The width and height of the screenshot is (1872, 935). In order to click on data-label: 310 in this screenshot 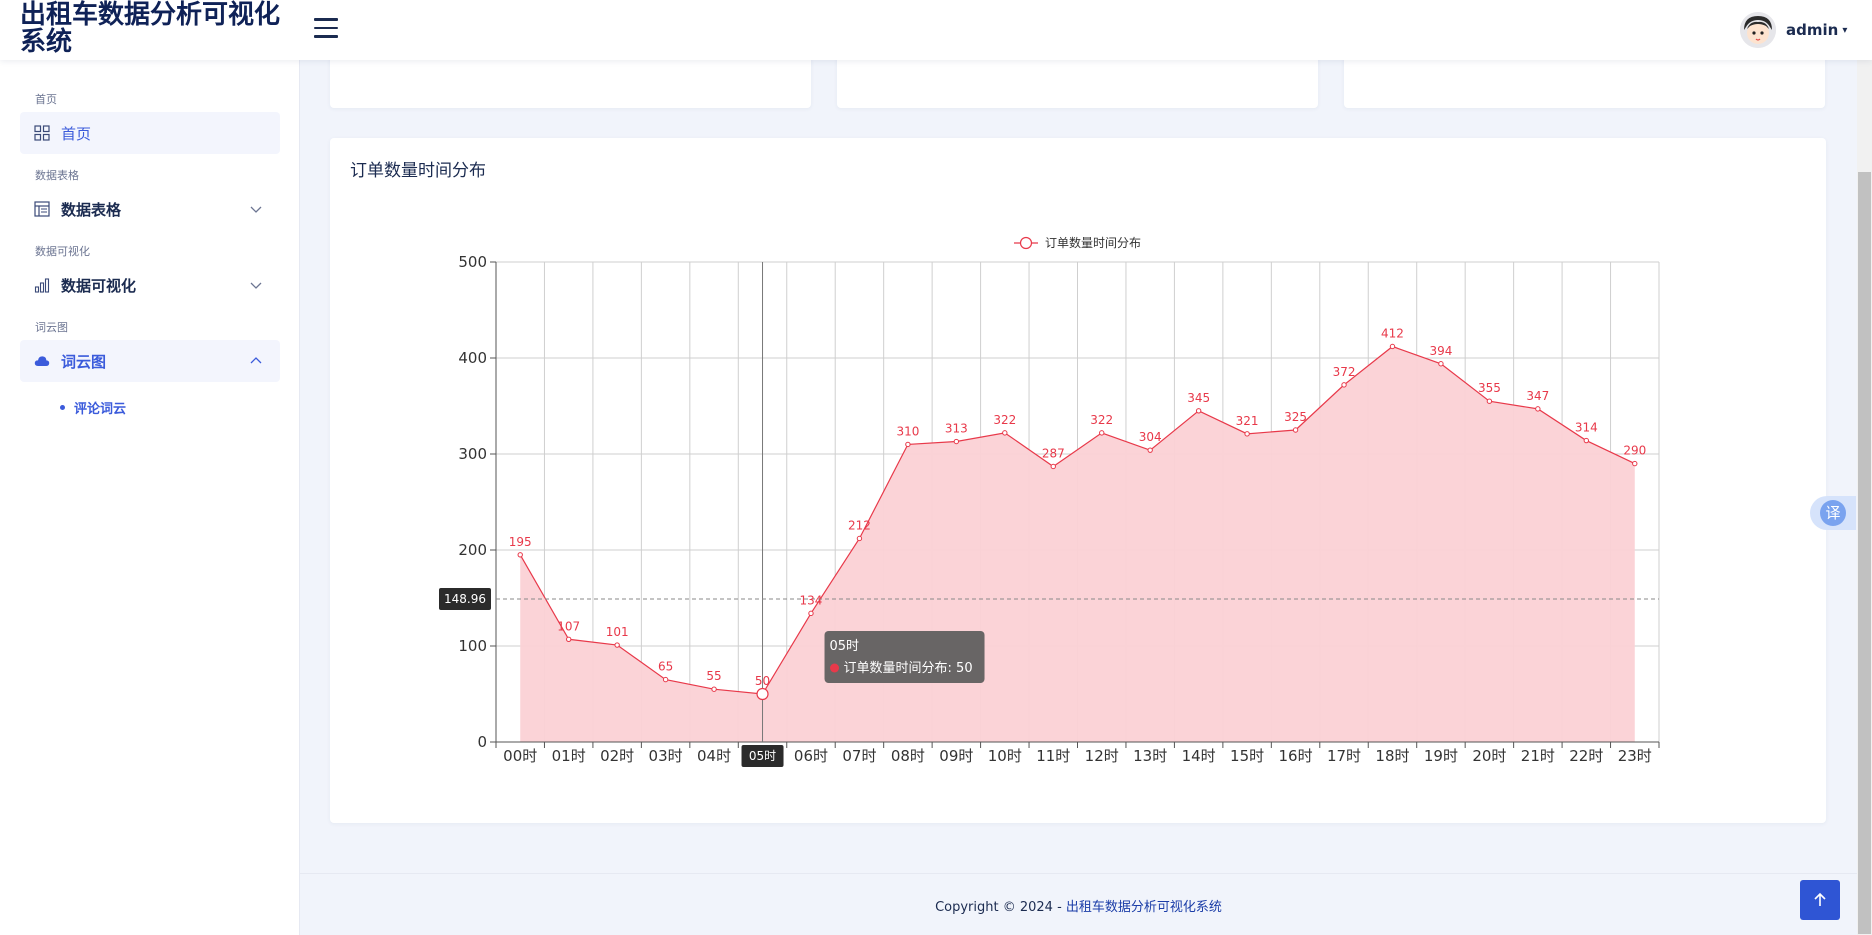, I will do `click(907, 431)`.